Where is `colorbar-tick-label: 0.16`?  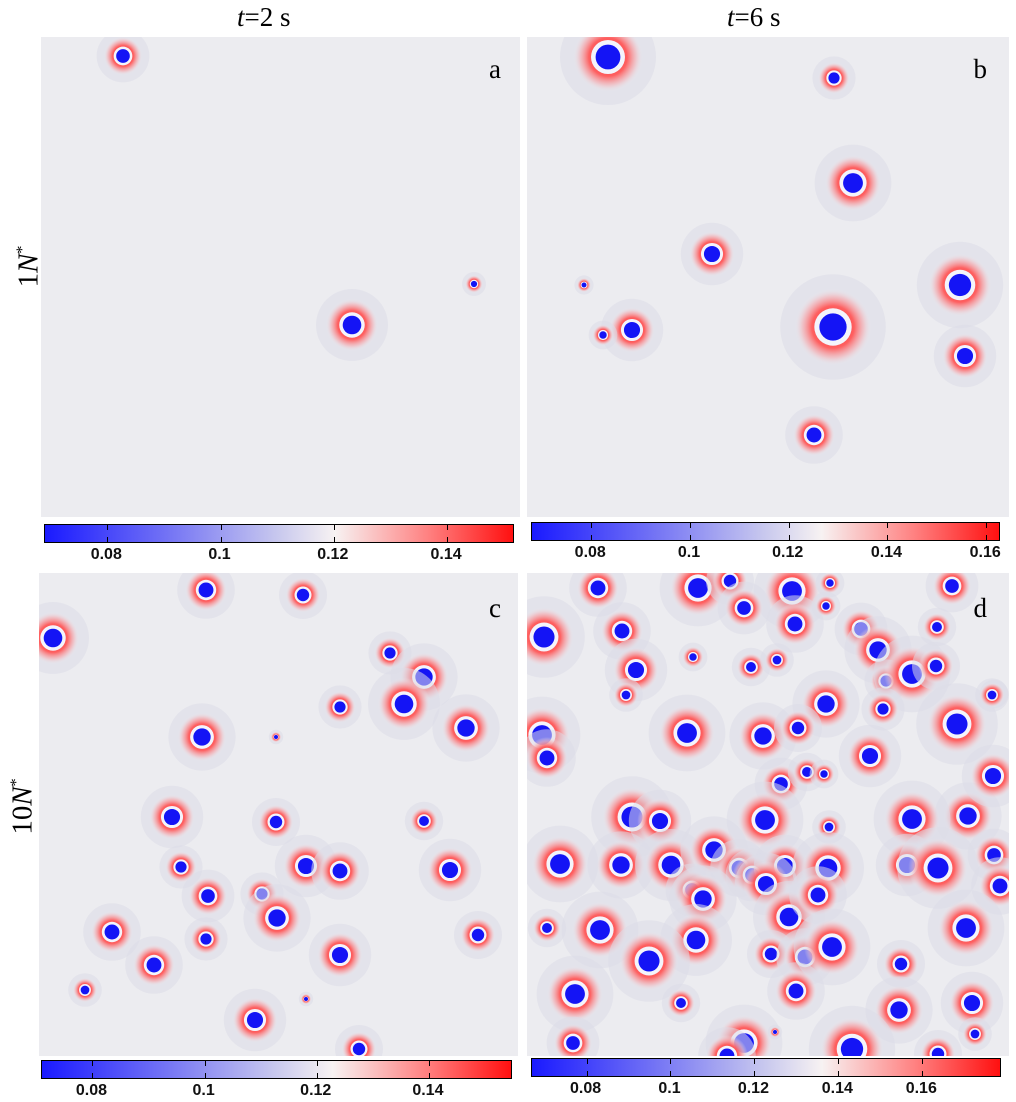
colorbar-tick-label: 0.16 is located at coordinates (985, 552).